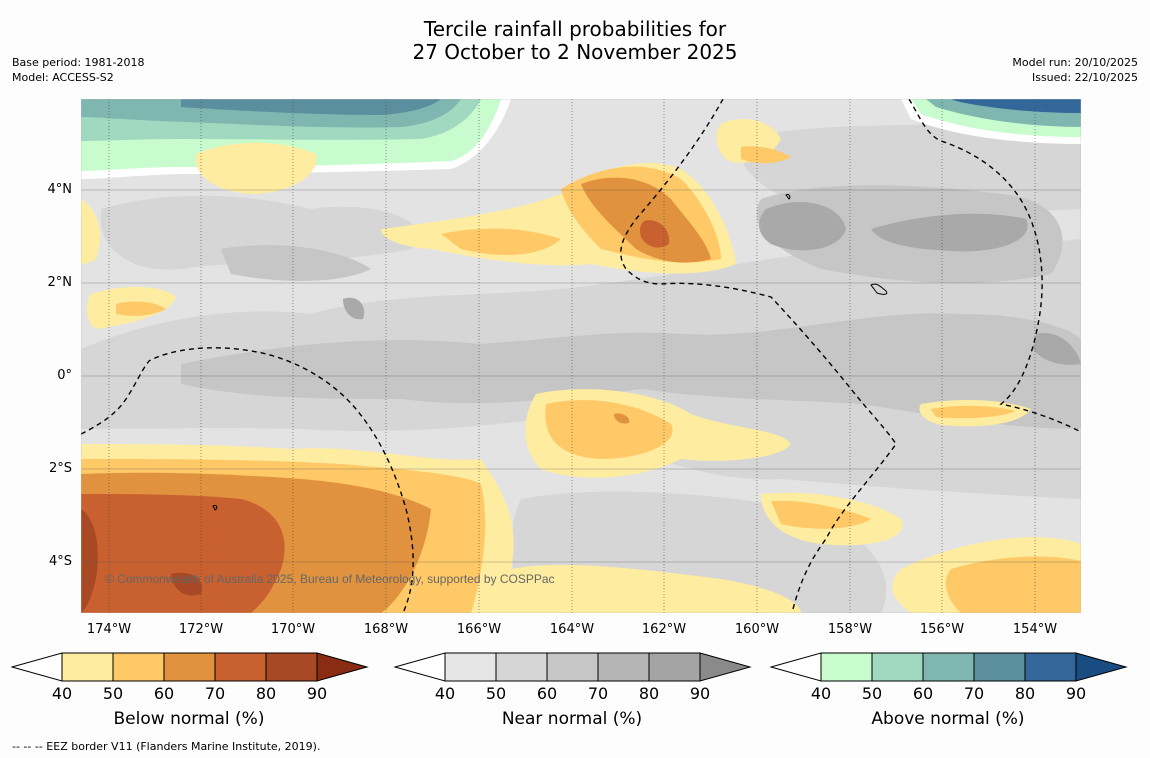  I want to click on lon-label: 154°W, so click(1035, 629).